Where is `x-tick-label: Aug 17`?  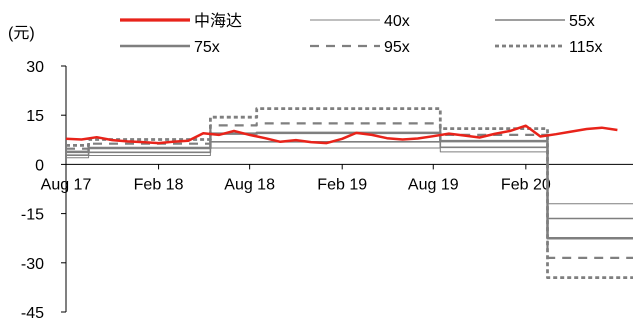 x-tick-label: Aug 17 is located at coordinates (66, 184).